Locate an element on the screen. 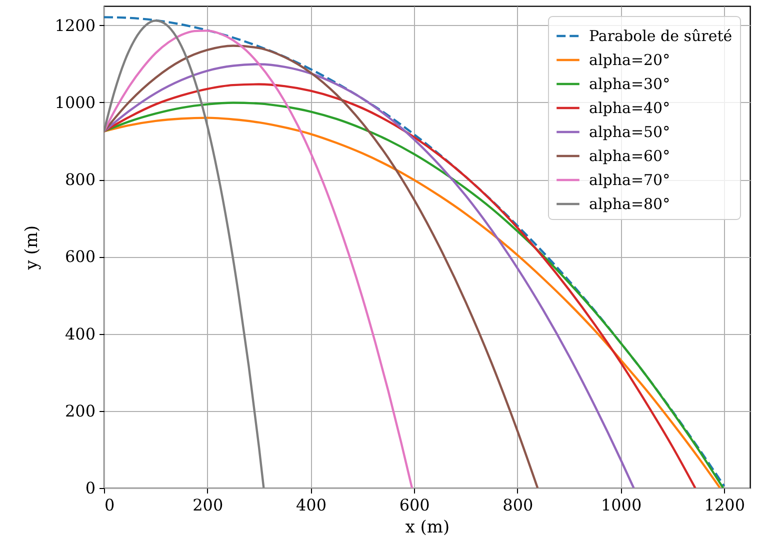 The height and width of the screenshot is (547, 760). y-tick-label: 0 is located at coordinates (90, 488).